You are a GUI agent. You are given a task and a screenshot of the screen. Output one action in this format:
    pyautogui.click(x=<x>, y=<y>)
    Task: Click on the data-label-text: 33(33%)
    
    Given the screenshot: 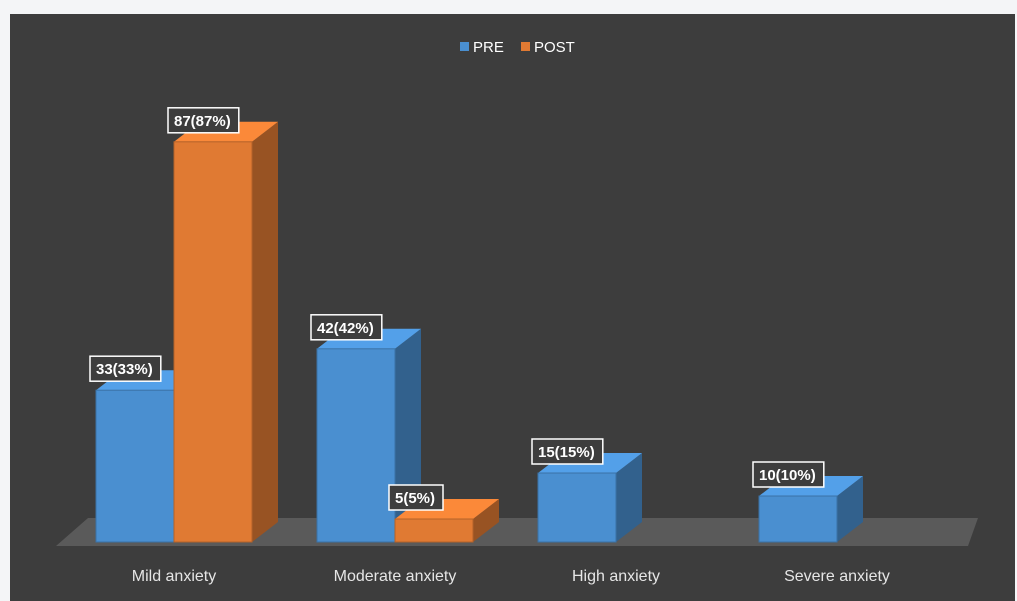 What is the action you would take?
    pyautogui.click(x=124, y=369)
    